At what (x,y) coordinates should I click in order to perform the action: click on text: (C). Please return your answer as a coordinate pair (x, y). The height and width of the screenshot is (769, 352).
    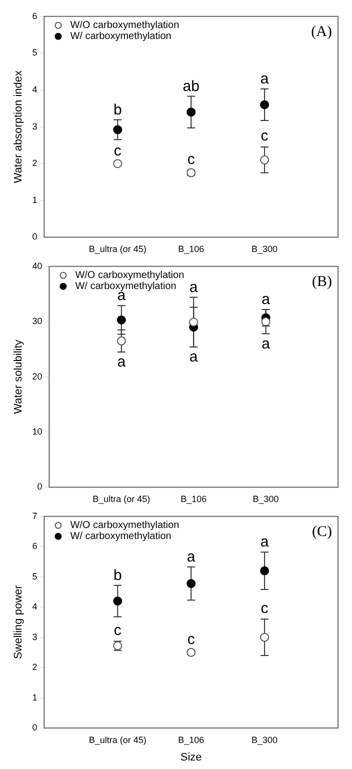
    Looking at the image, I should click on (322, 532).